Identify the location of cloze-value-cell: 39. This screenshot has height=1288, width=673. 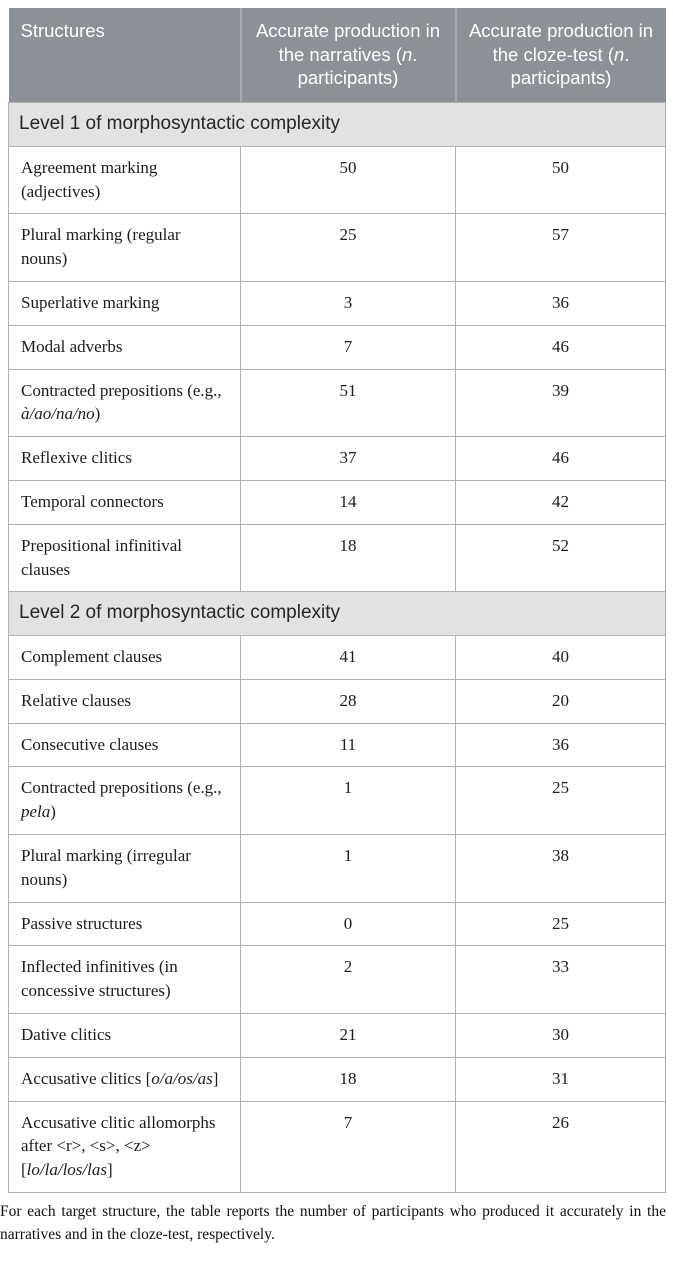
(560, 403).